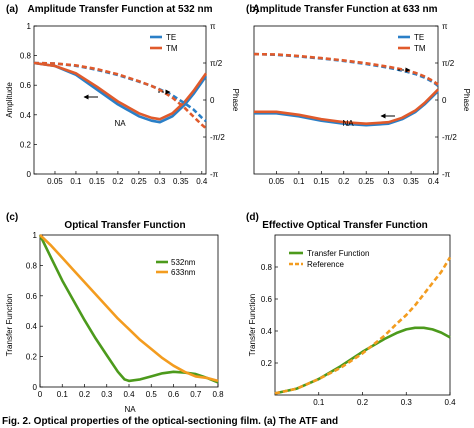  Describe the element at coordinates (196, 394) in the screenshot. I see `x-tick-label: 0.7` at that location.